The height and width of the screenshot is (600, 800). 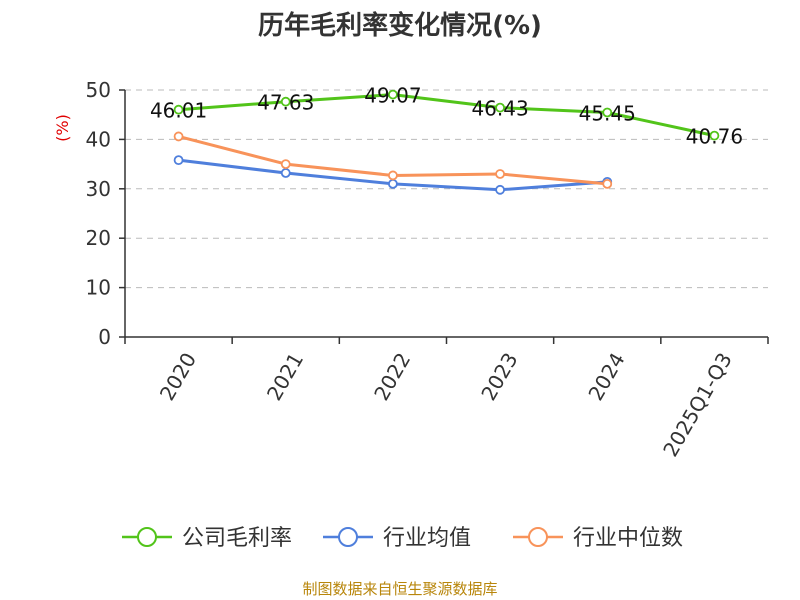 I want to click on y-tick-label: 0, so click(x=104, y=337).